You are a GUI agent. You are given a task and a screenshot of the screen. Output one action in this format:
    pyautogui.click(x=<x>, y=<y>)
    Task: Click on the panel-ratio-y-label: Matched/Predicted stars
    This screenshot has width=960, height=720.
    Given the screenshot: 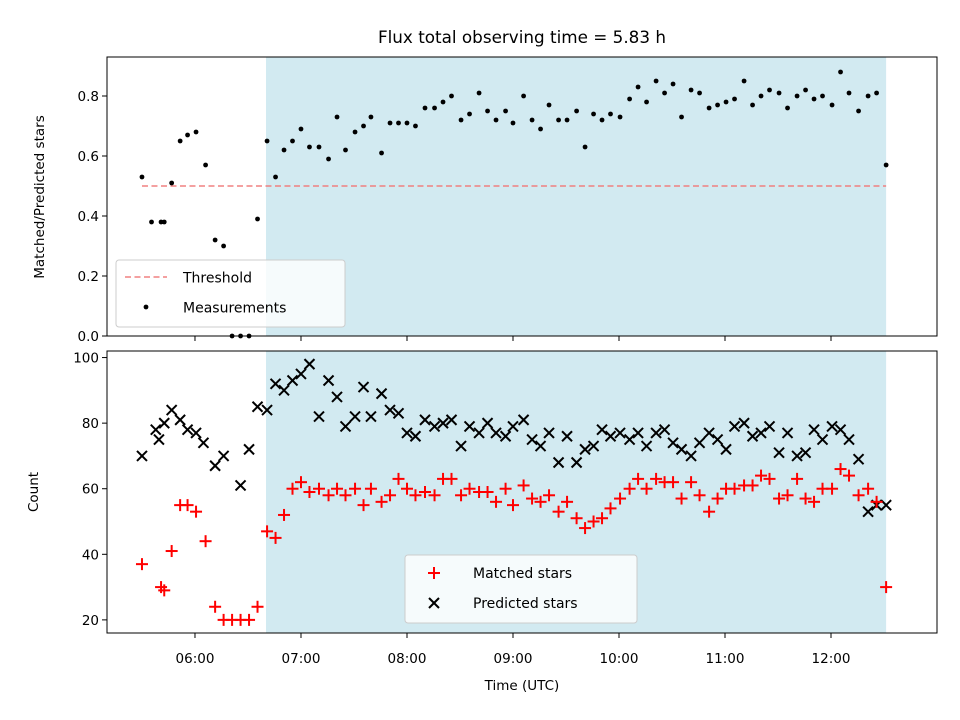 What is the action you would take?
    pyautogui.click(x=40, y=196)
    